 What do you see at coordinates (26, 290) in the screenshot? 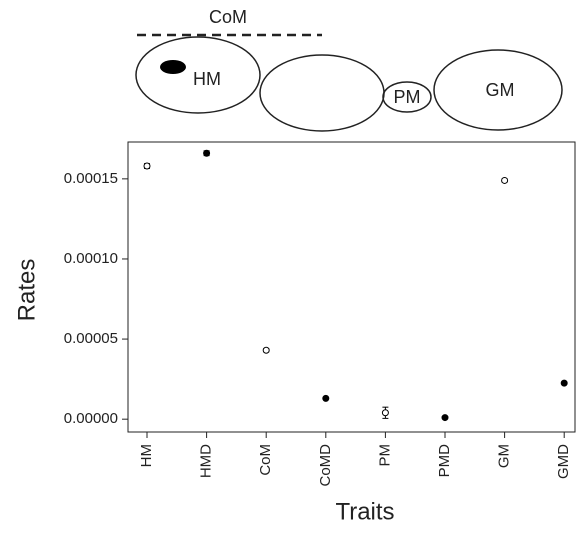
I see `y-axis-label: Rates` at bounding box center [26, 290].